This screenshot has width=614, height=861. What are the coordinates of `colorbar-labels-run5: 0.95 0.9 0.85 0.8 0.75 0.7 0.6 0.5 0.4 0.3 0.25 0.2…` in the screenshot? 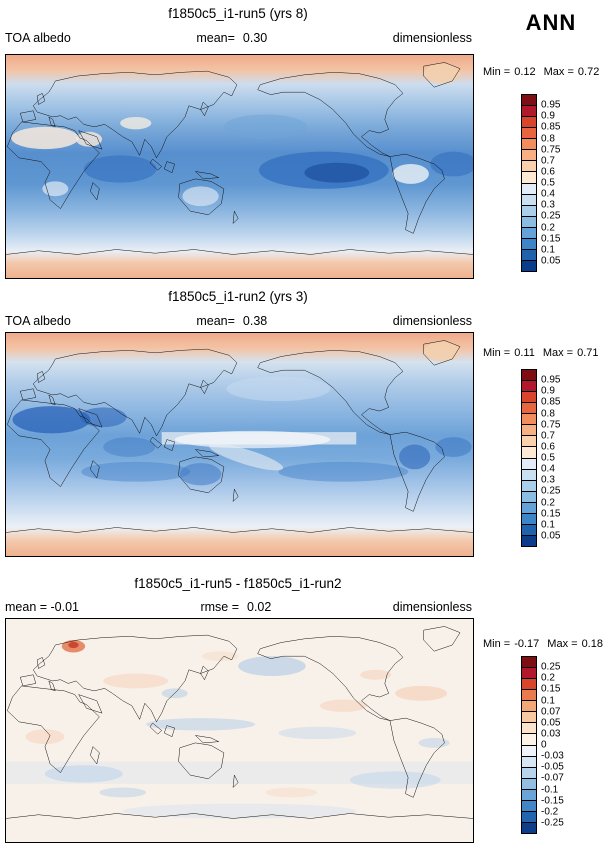 It's located at (551, 183).